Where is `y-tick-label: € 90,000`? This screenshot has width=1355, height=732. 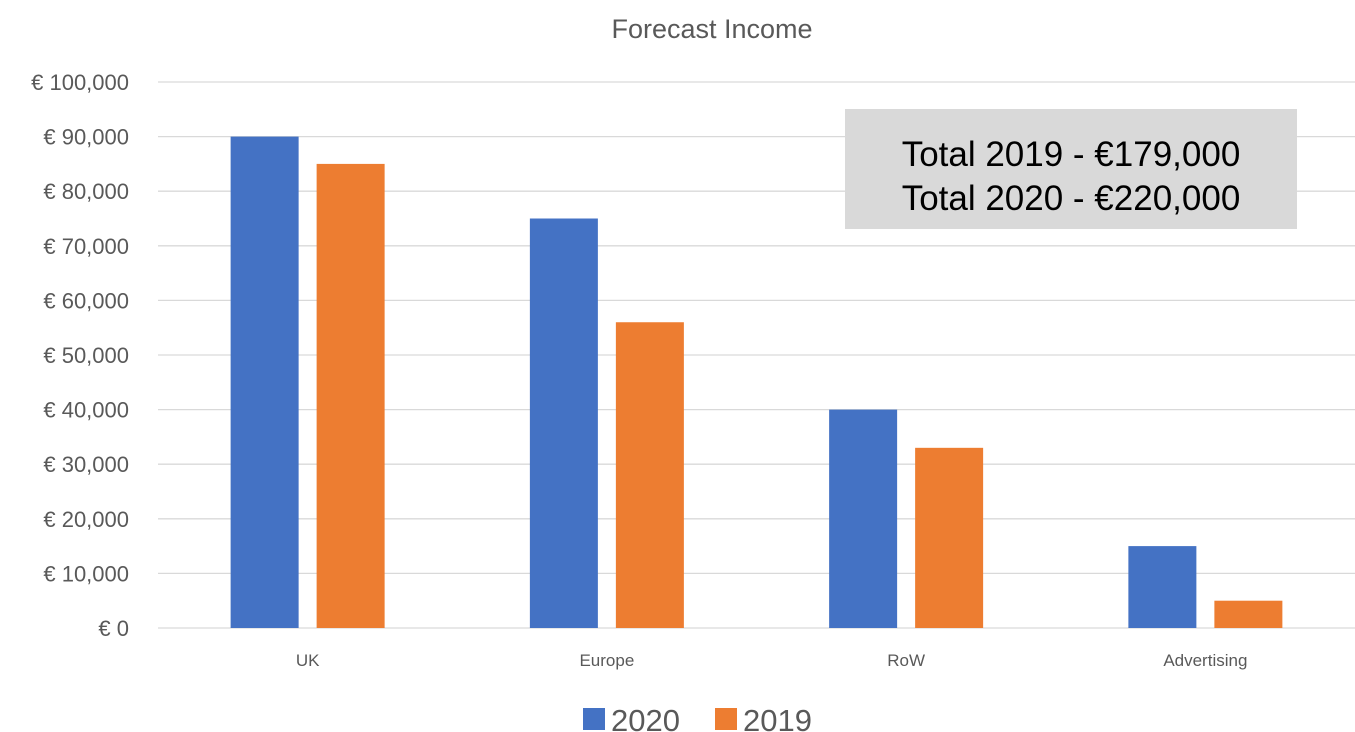
y-tick-label: € 90,000 is located at coordinates (86, 137).